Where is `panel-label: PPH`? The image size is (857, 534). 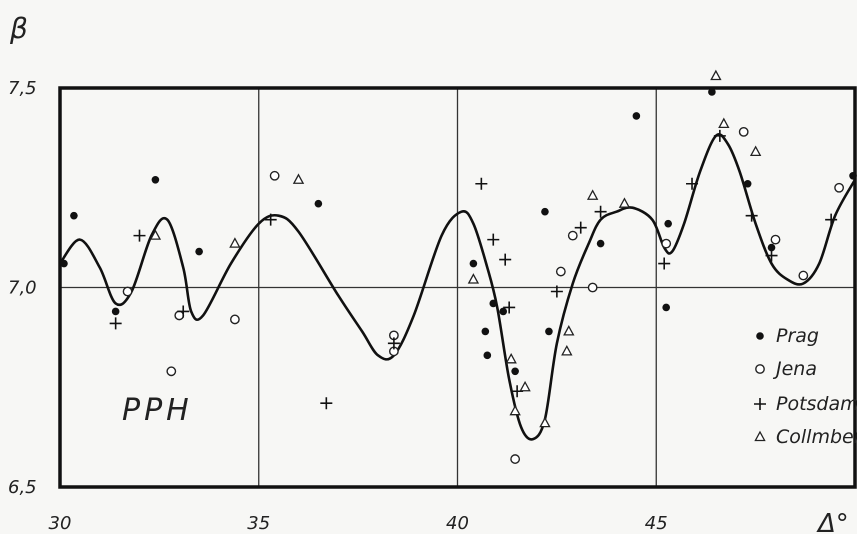
panel-label: PPH is located at coordinates (157, 410).